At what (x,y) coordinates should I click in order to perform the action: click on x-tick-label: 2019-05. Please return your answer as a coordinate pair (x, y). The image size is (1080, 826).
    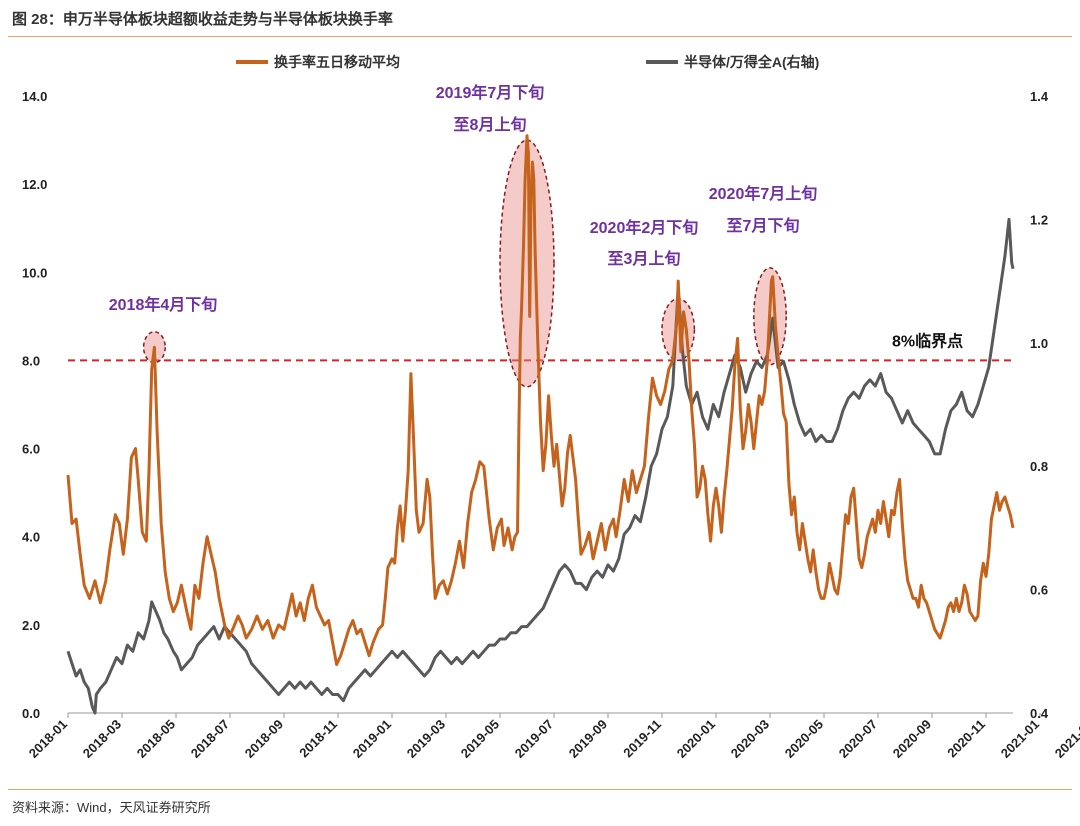
    Looking at the image, I should click on (480, 739).